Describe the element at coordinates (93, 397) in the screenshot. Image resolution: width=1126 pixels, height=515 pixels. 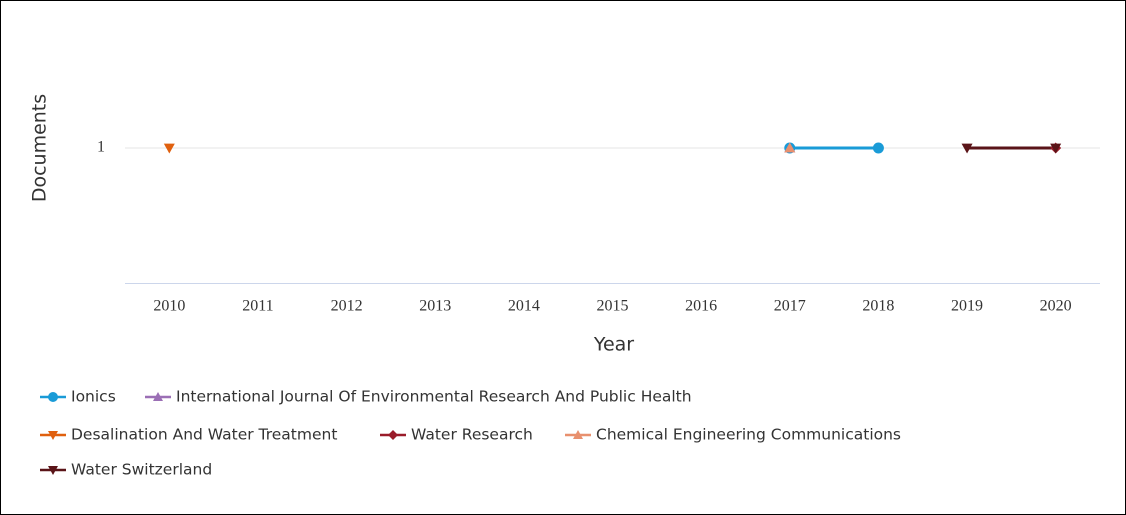
I see `legend-label: Ionics` at that location.